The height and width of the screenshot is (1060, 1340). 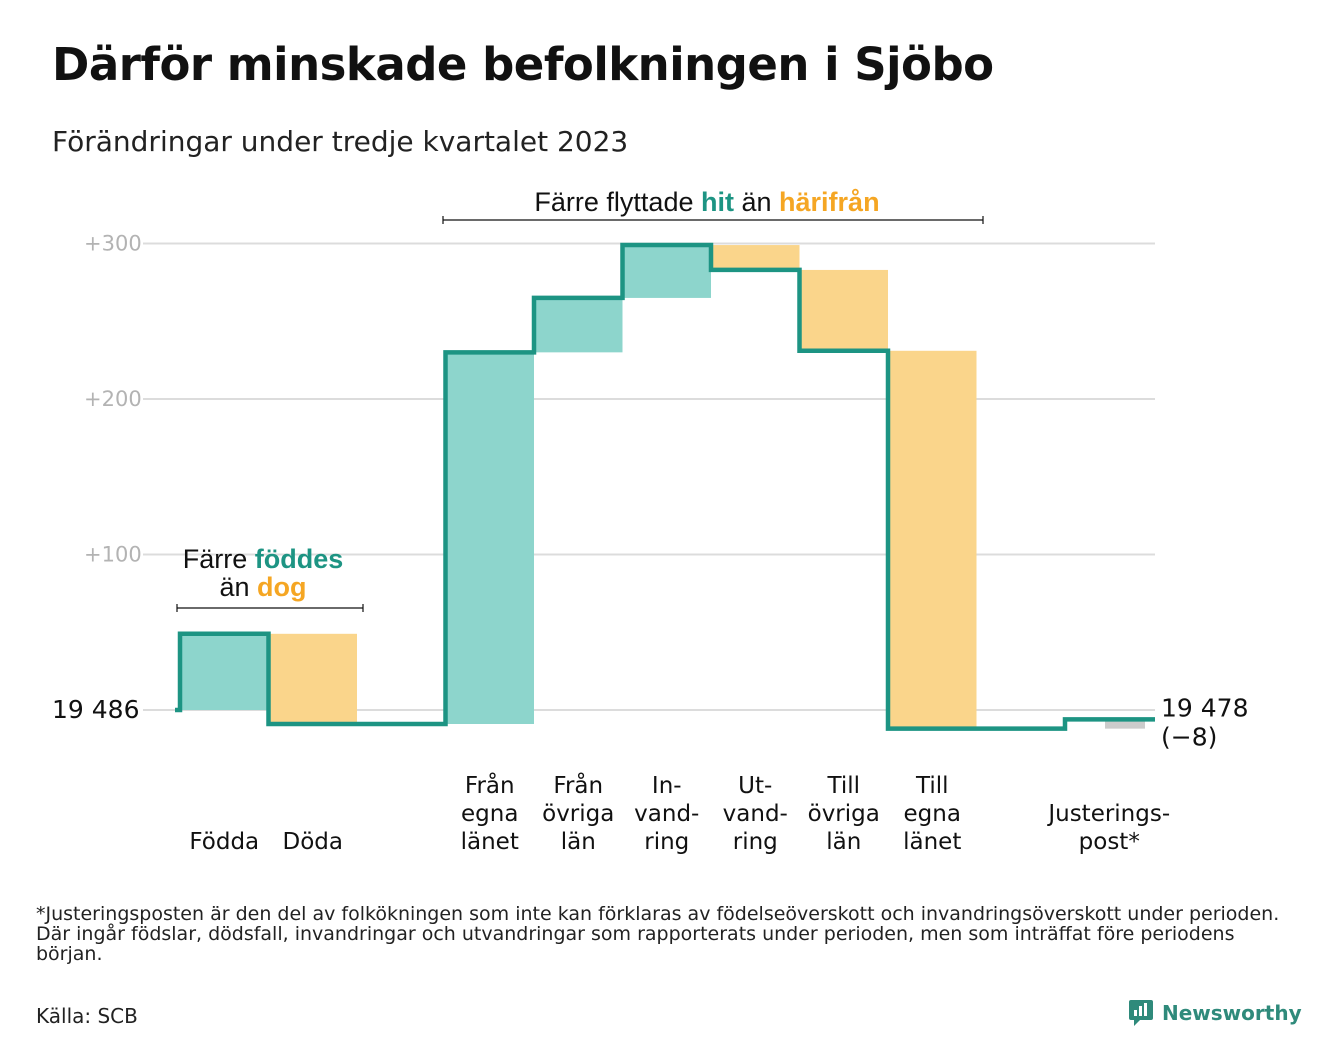 I want to click on births-annotation-line2-part: än, so click(x=238, y=587).